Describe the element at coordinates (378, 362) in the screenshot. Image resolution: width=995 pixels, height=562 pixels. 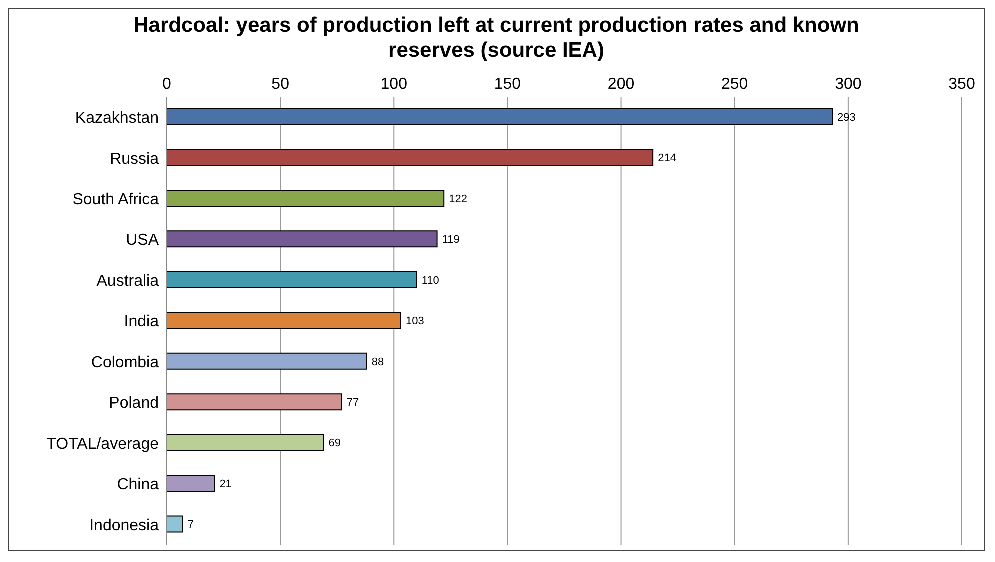
I see `data-label: 88` at that location.